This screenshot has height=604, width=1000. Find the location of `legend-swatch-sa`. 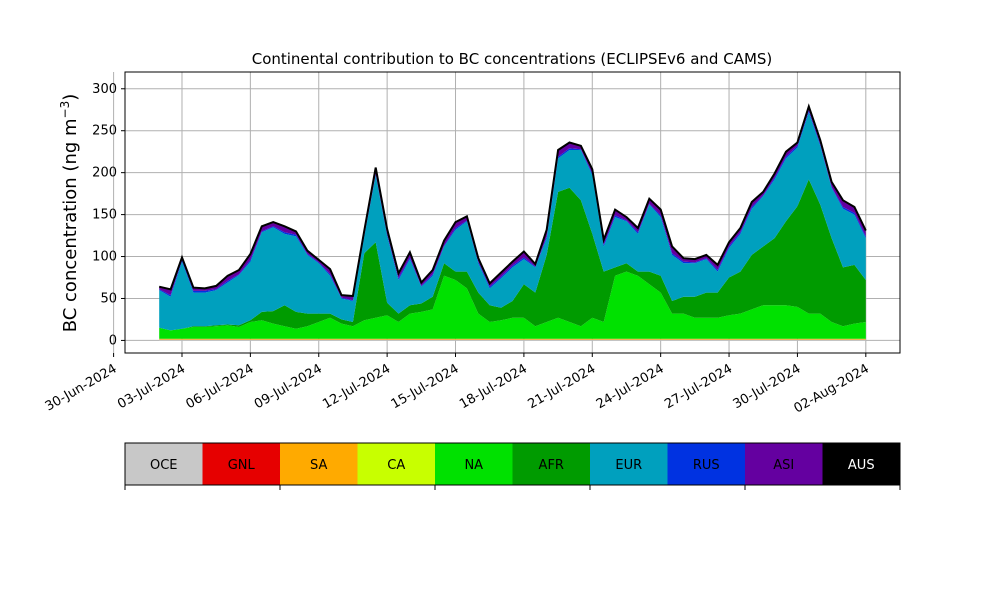

legend-swatch-sa is located at coordinates (319, 464).